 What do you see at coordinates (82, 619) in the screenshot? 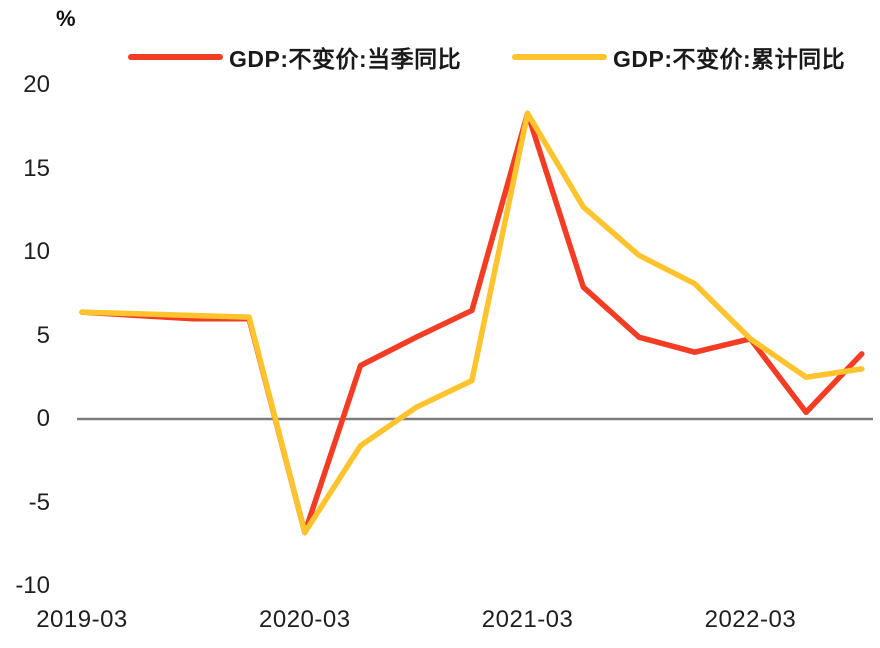
I see `x-tick-label: 2019-03` at bounding box center [82, 619].